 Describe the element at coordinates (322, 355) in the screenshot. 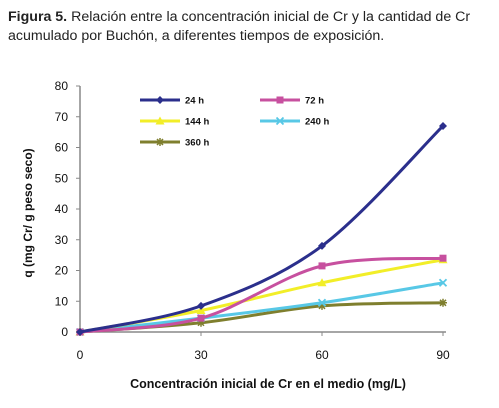

I see `x-tick-label: 60` at that location.